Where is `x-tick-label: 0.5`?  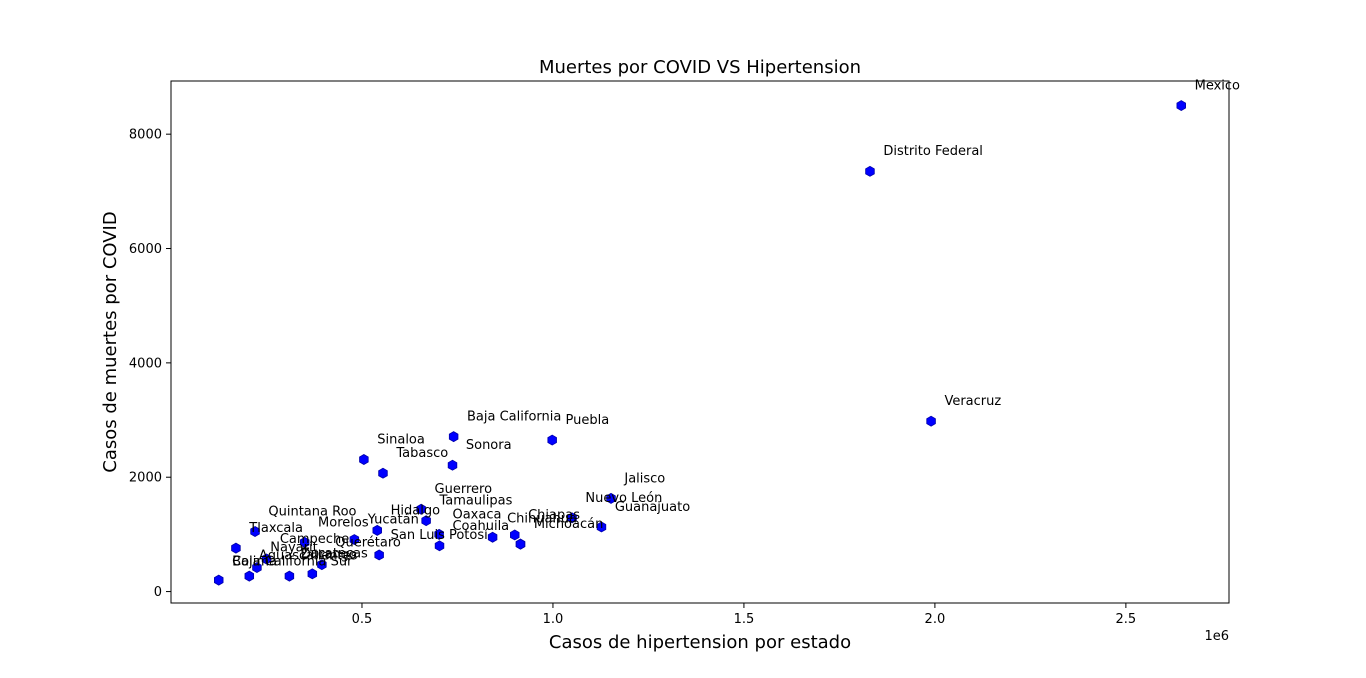
x-tick-label: 0.5 is located at coordinates (362, 619).